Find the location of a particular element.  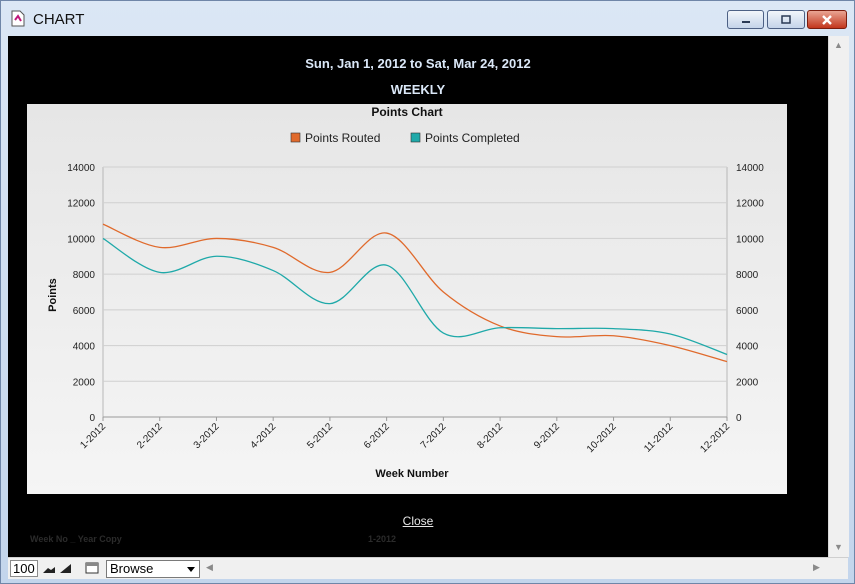

y-right-tick-label: 0 is located at coordinates (739, 418).